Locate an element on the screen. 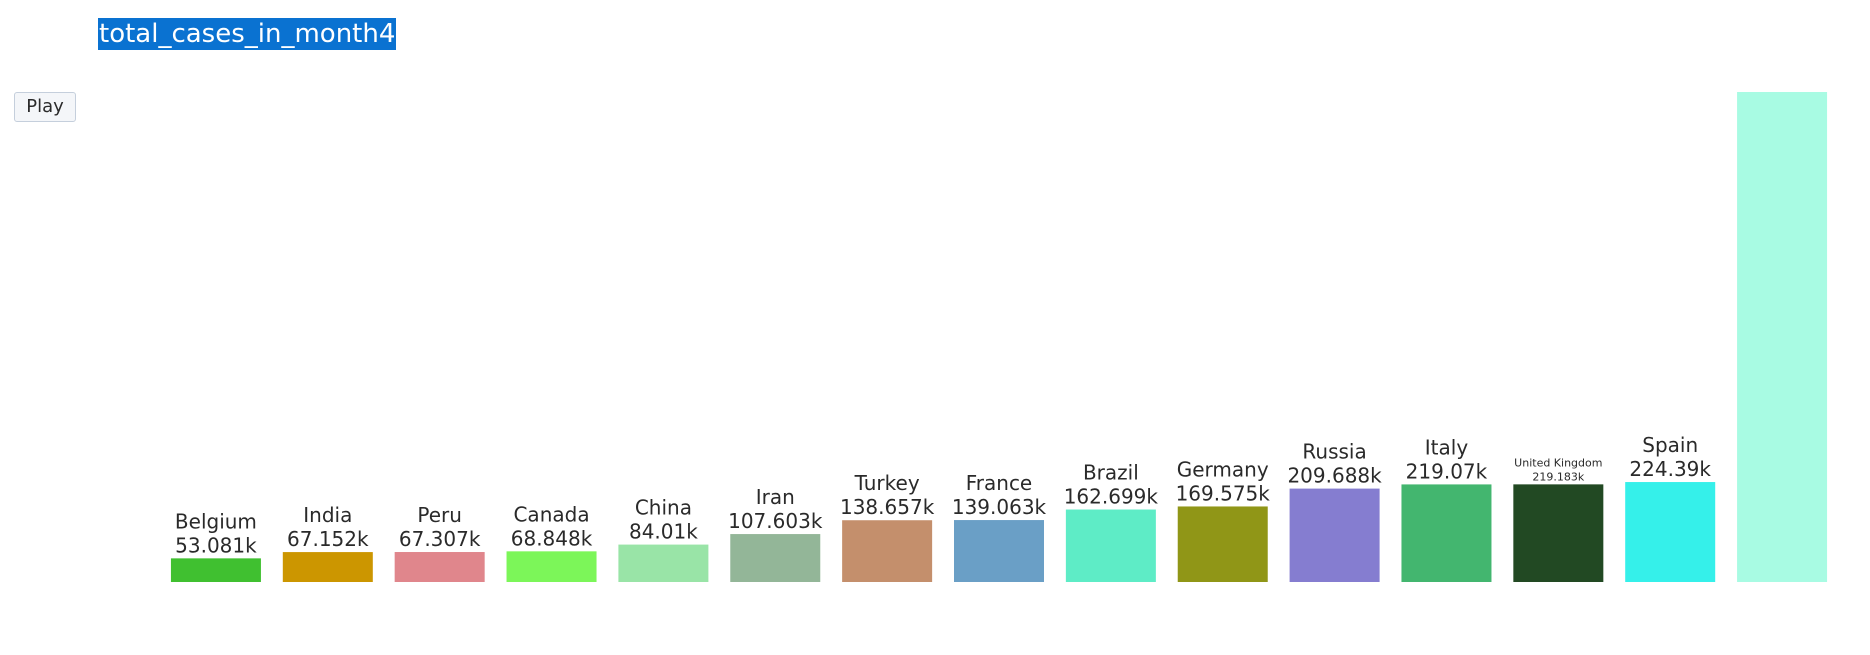 This screenshot has height=655, width=1870. play-button: Play is located at coordinates (45, 107).